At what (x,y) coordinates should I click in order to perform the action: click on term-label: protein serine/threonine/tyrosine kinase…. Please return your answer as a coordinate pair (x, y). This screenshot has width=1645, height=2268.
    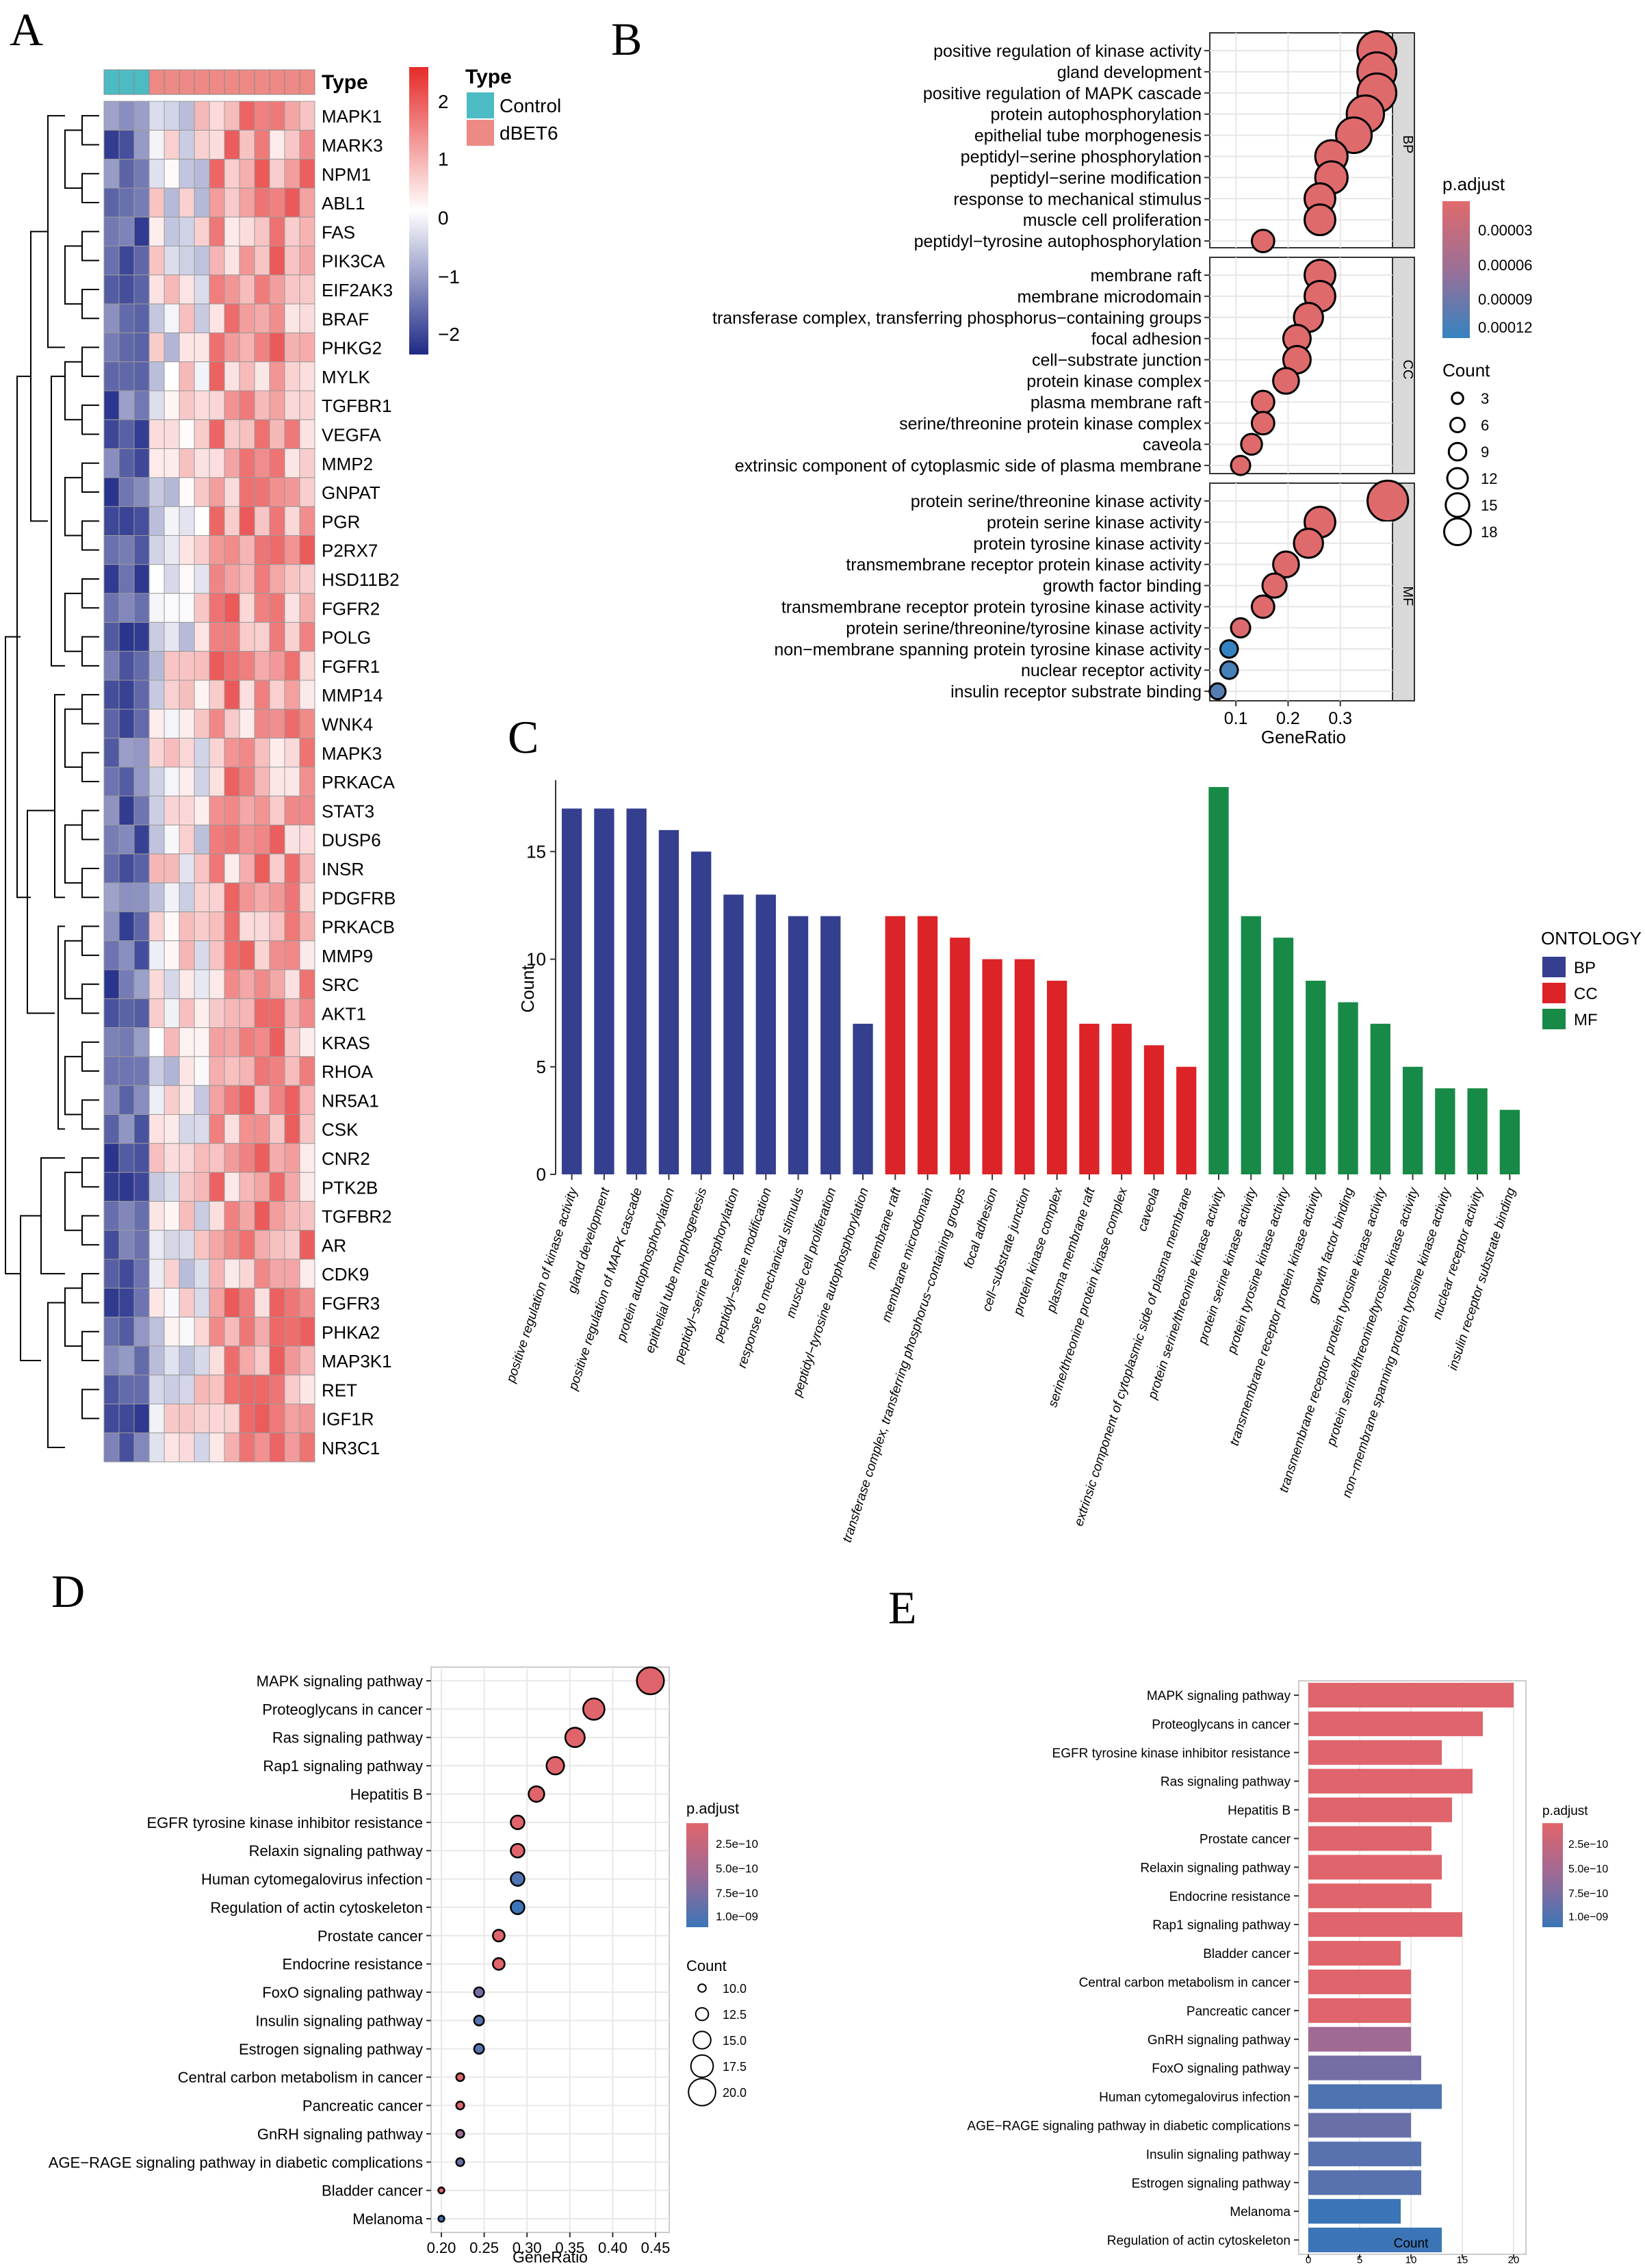
    Looking at the image, I should click on (1024, 628).